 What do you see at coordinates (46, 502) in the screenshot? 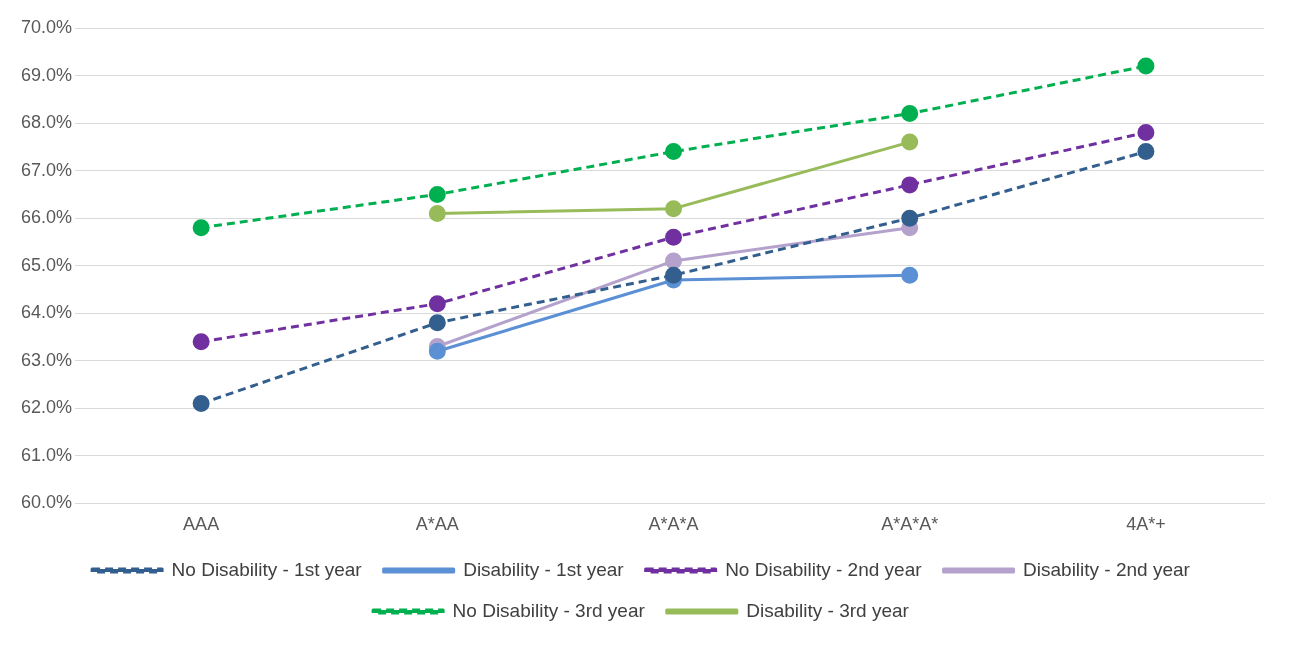
I see `y-tick-label: 60.0%` at bounding box center [46, 502].